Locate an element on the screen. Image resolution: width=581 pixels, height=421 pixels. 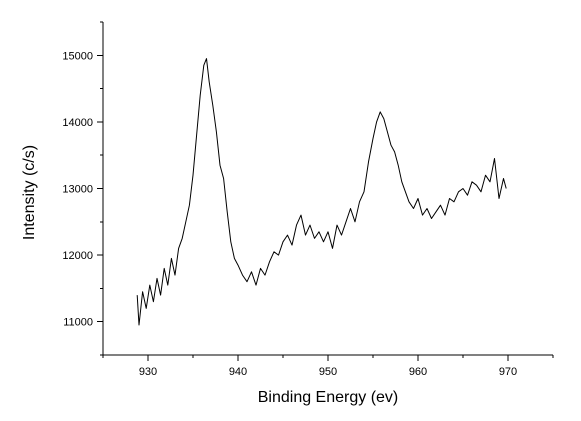
x-axis-title: Binding Energy (ev) is located at coordinates (328, 397).